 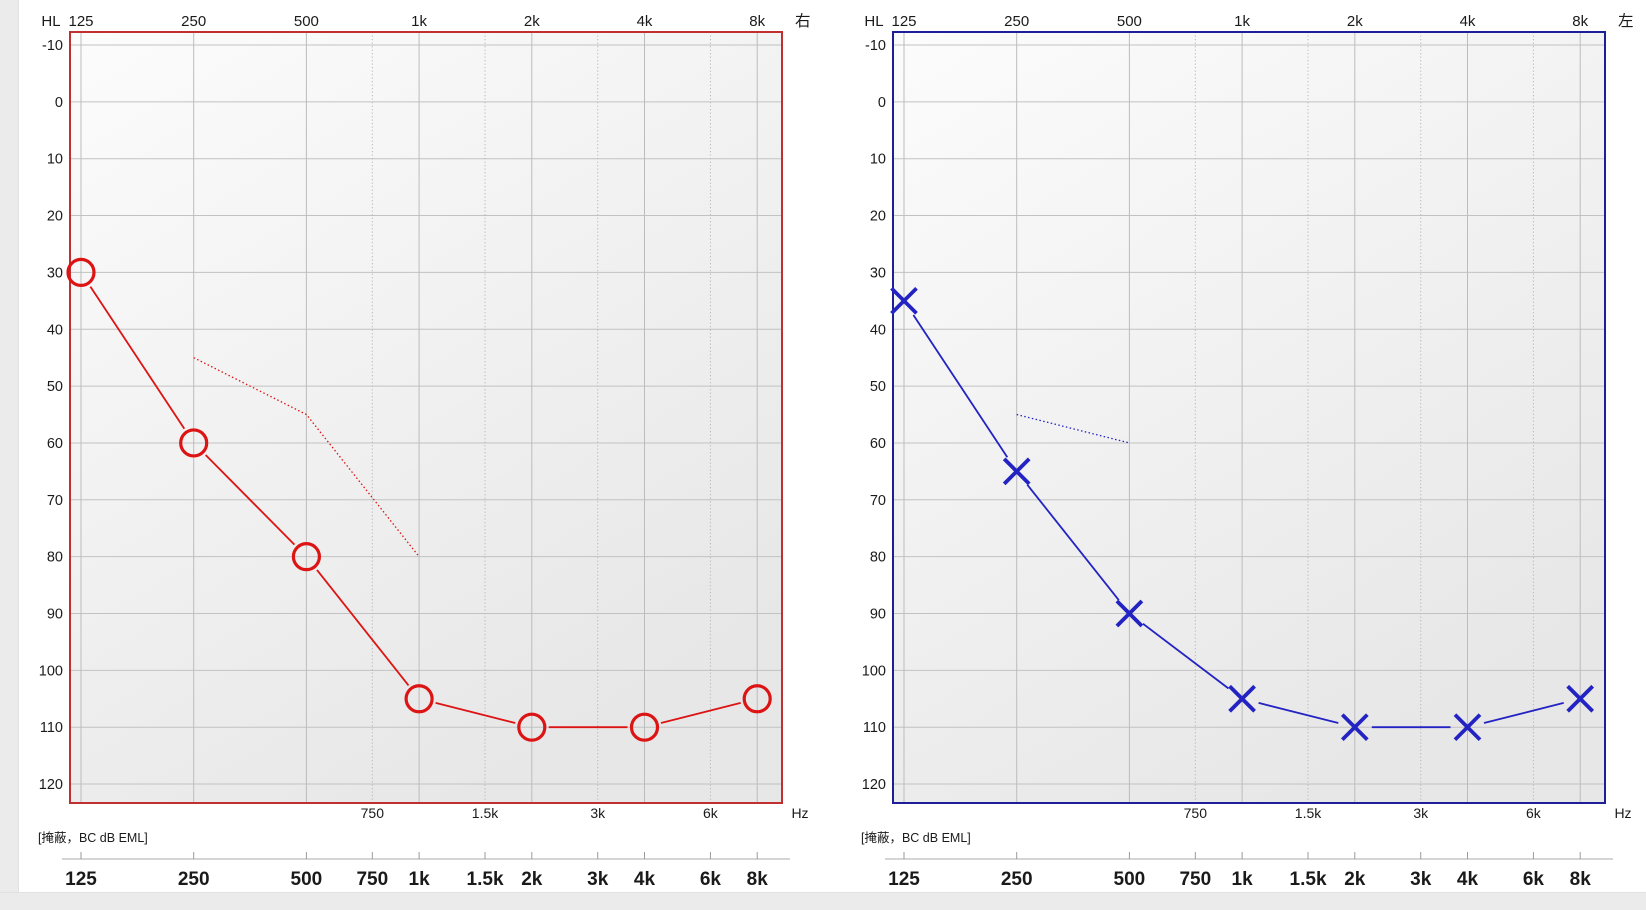 I want to click on freq-ruler-label: 500, so click(x=1130, y=879).